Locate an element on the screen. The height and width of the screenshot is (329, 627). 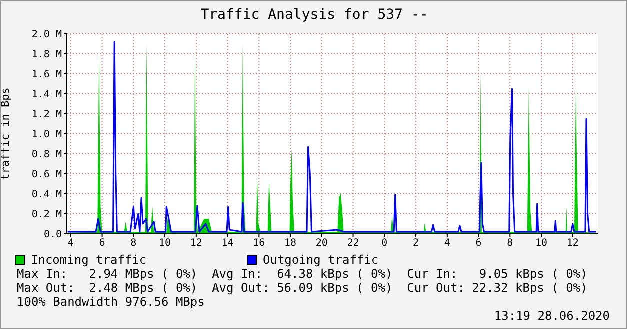
text: Max In: 2.94 MBps ( 0%) Avg In: 64.38 kBps ( 0%) Cur In: 9.05 kBps ( 0%) is located at coordinates (302, 274).